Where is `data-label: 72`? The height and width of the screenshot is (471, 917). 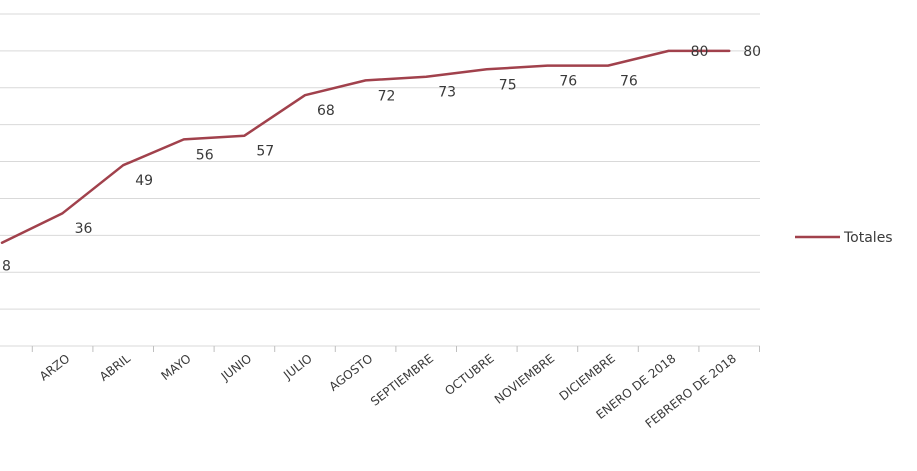
data-label: 72 is located at coordinates (387, 96).